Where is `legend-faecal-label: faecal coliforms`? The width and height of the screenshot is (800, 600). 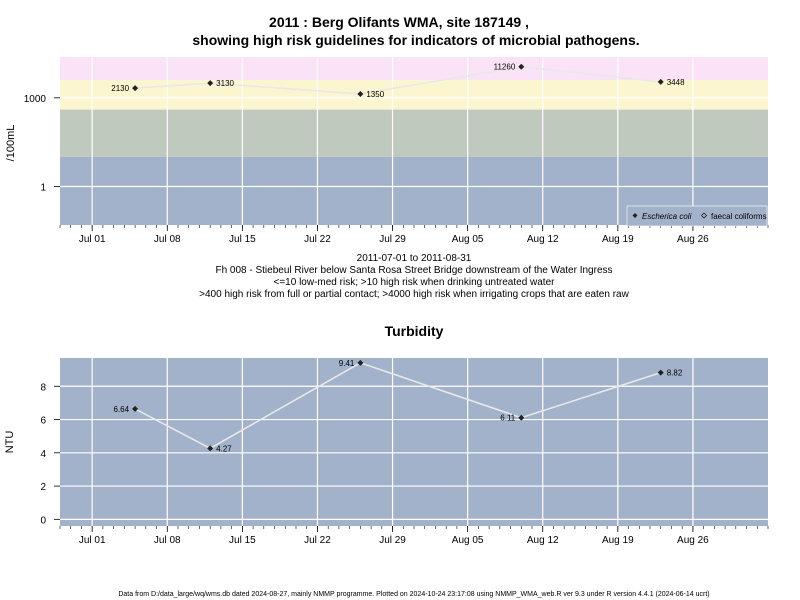
legend-faecal-label: faecal coliforms is located at coordinates (739, 216).